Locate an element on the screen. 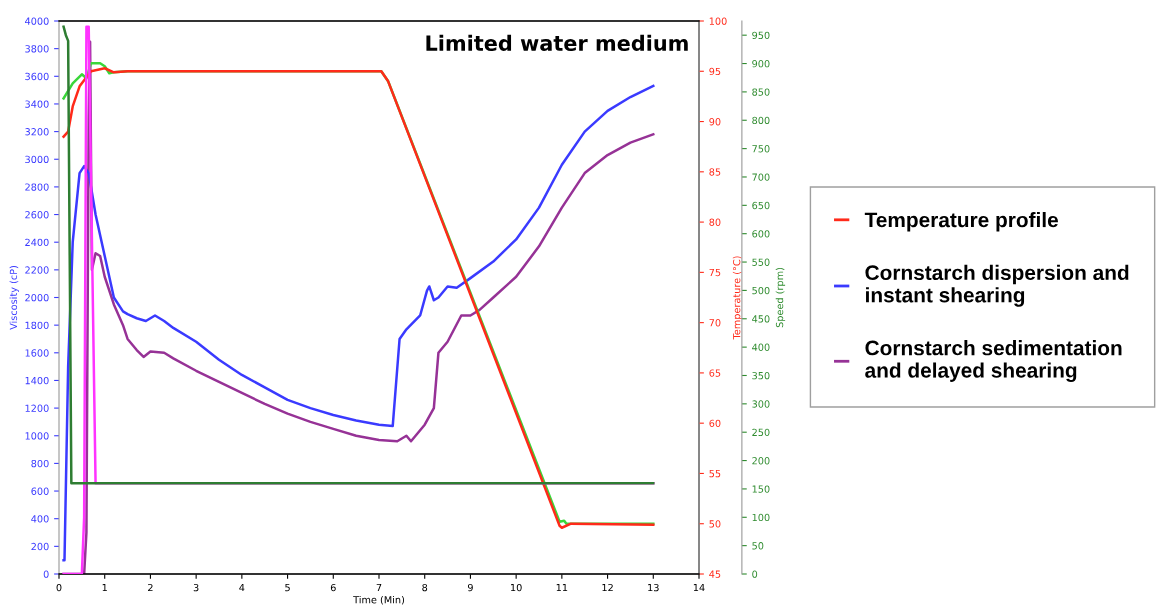 The width and height of the screenshot is (1161, 614). y3-tick-label: 350 is located at coordinates (761, 375).